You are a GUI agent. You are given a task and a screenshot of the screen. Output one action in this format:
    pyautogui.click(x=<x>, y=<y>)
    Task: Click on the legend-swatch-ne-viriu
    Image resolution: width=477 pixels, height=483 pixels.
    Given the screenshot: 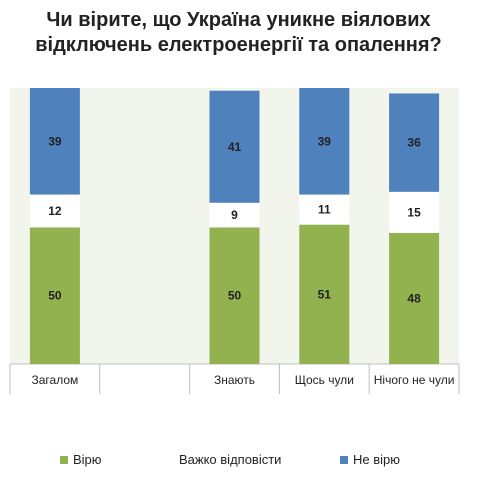 What is the action you would take?
    pyautogui.click(x=344, y=459)
    